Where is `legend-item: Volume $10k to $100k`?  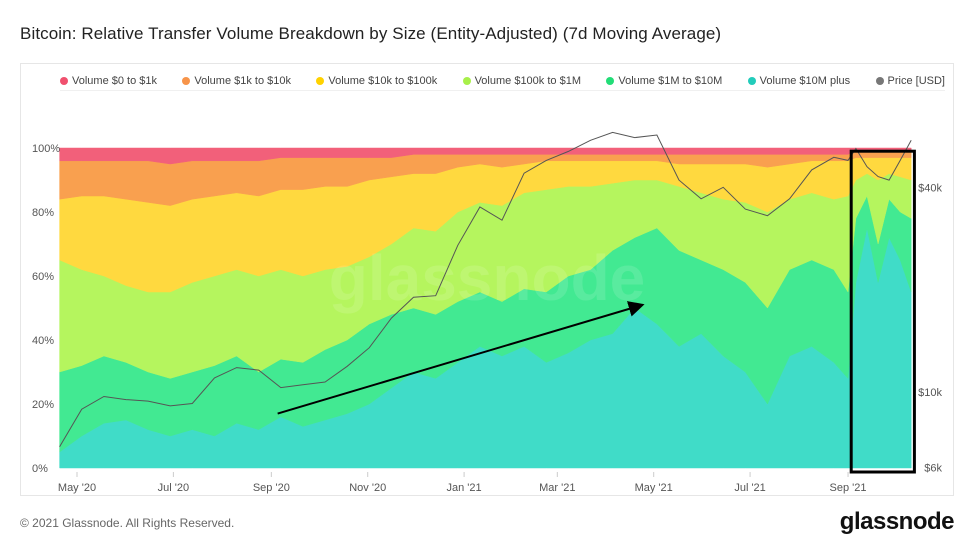
legend-item: Volume $10k to $100k is located at coordinates (376, 81).